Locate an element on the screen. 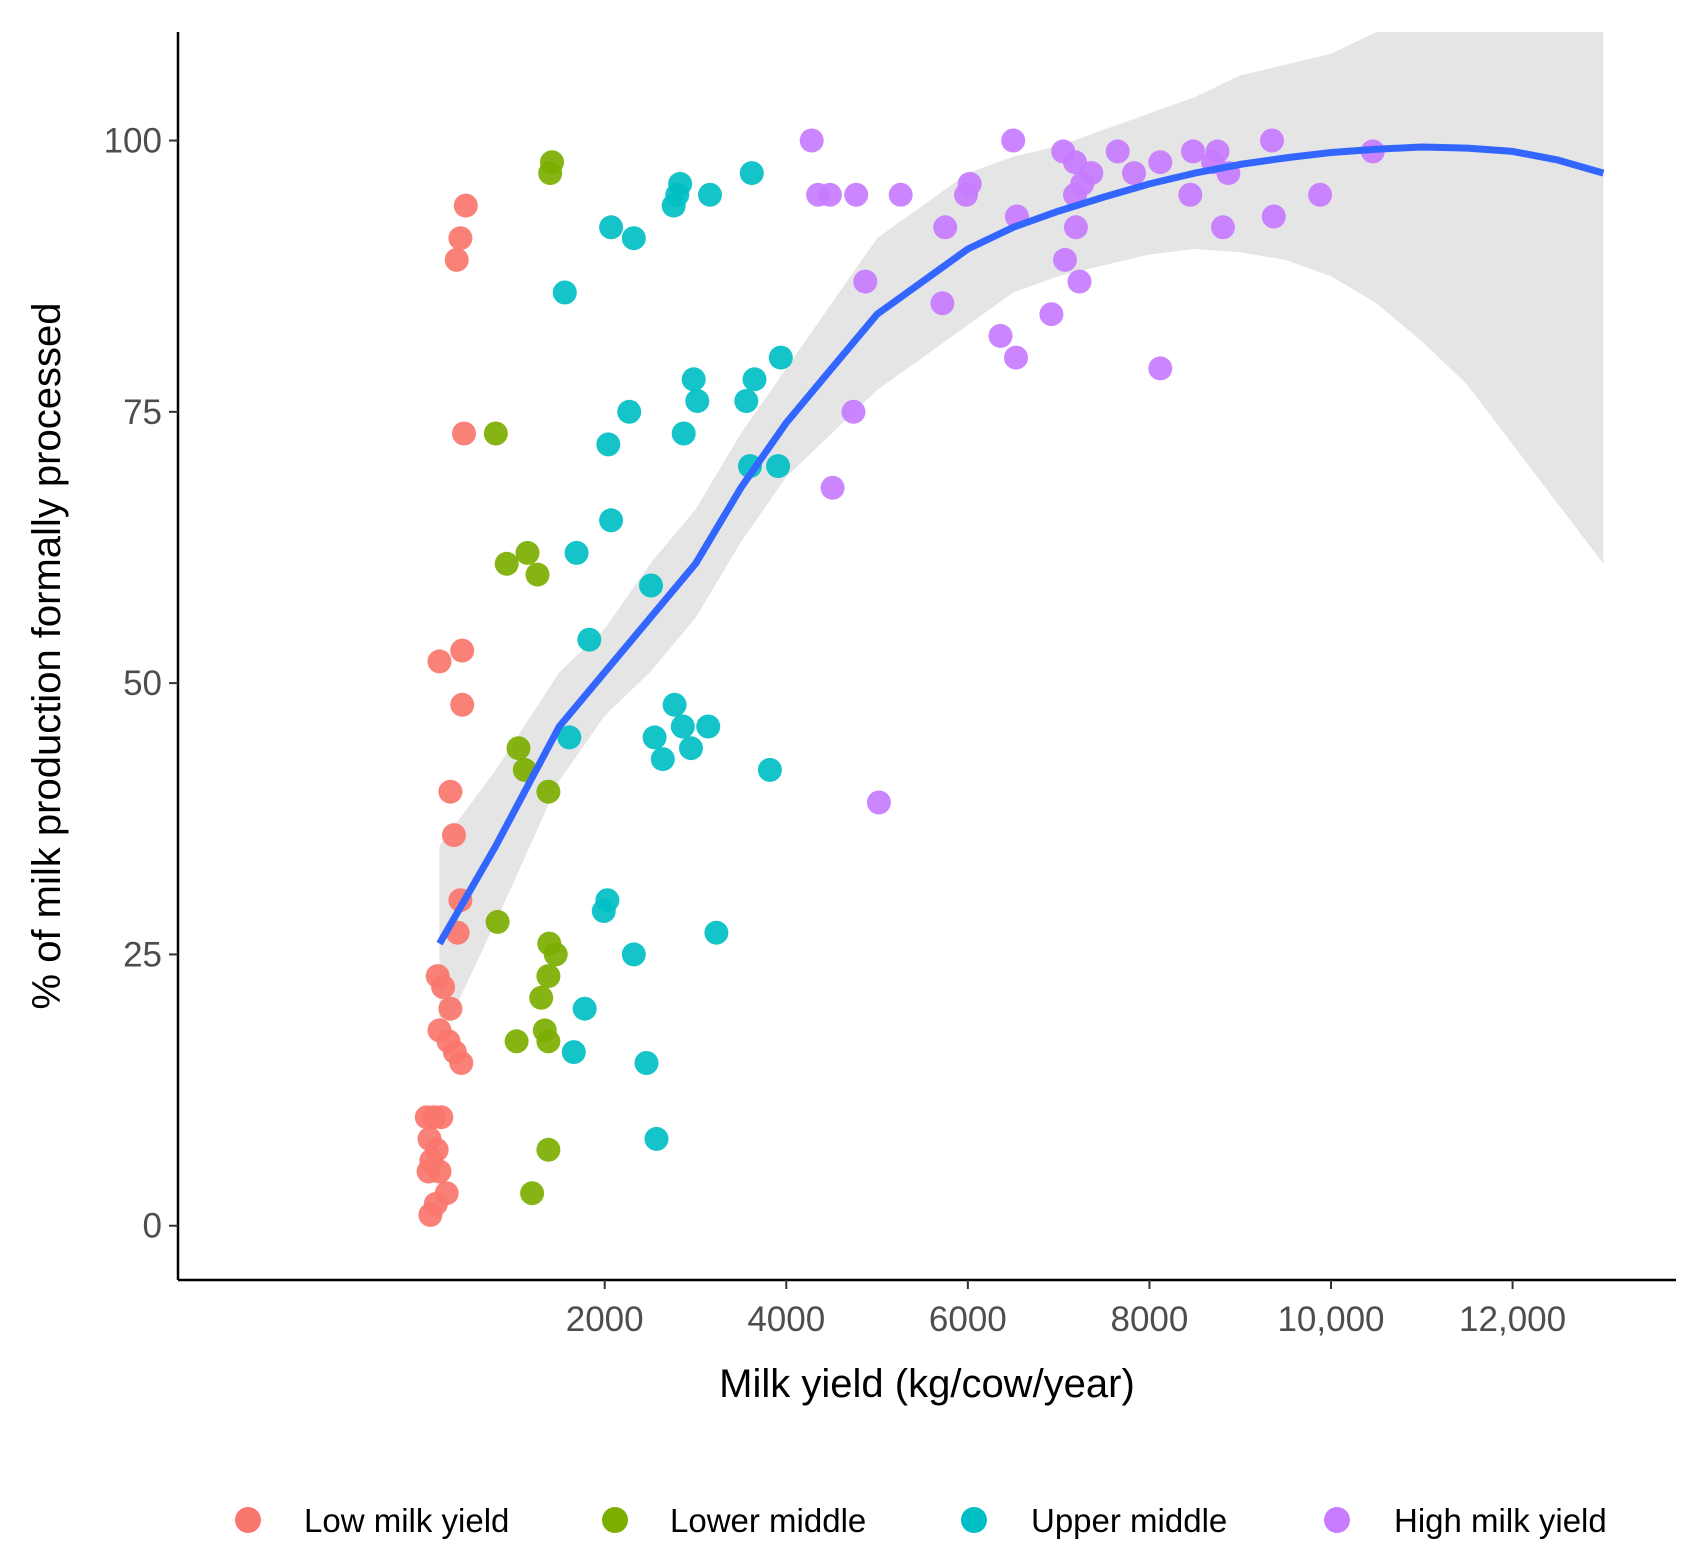 The height and width of the screenshot is (1550, 1702). y-tick-label: 0 is located at coordinates (152, 1226).